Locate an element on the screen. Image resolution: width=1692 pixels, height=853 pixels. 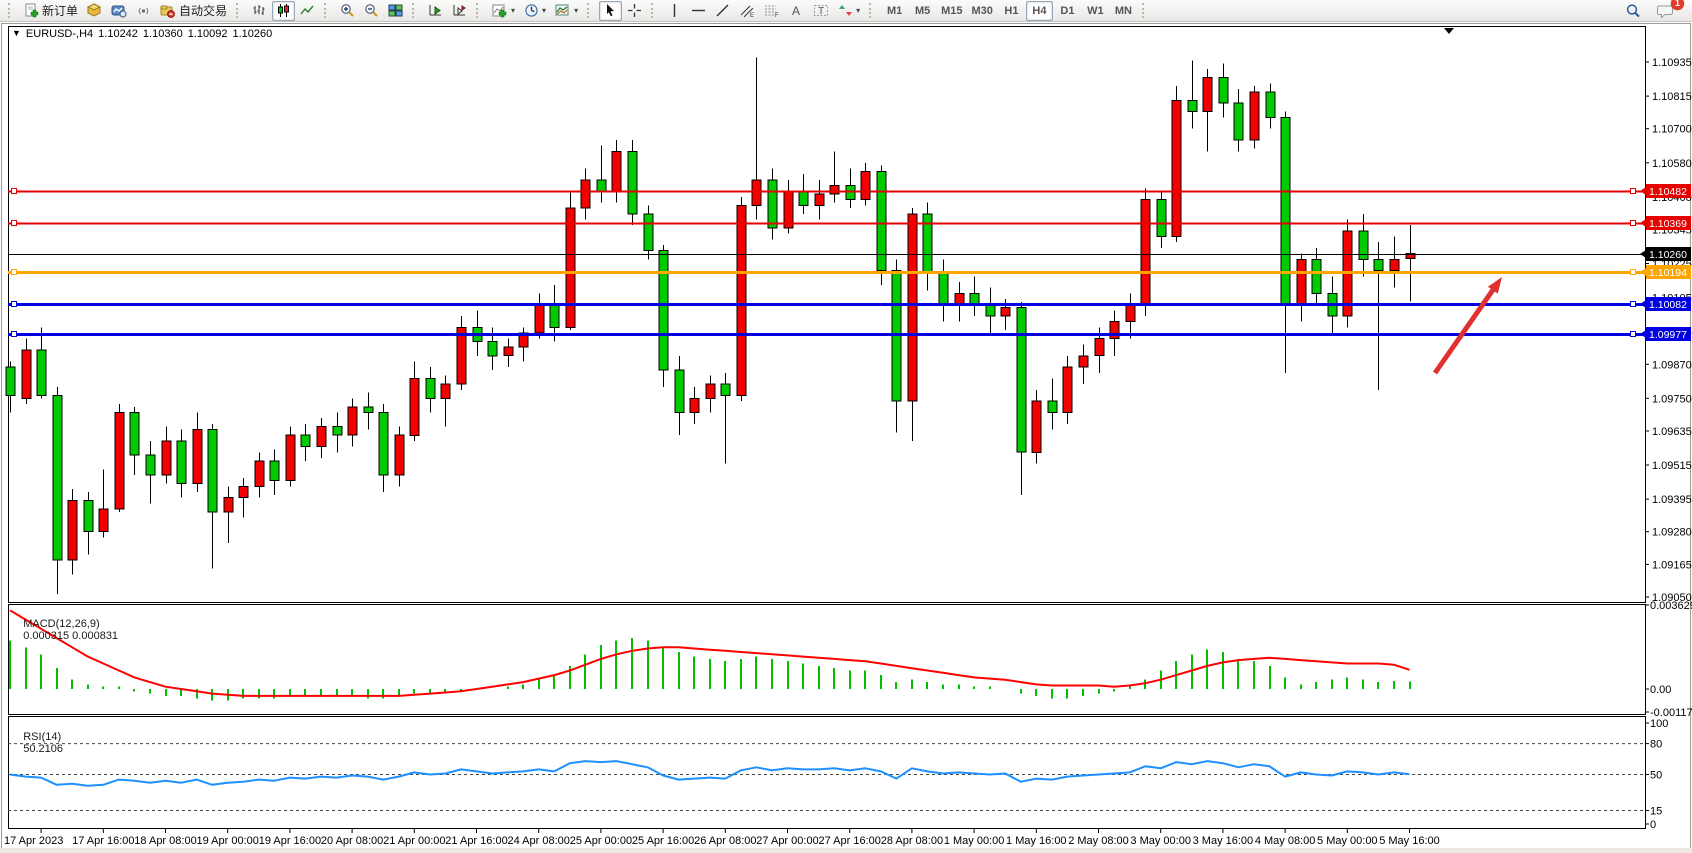
horizontal-line-button is located at coordinates (698, 11).